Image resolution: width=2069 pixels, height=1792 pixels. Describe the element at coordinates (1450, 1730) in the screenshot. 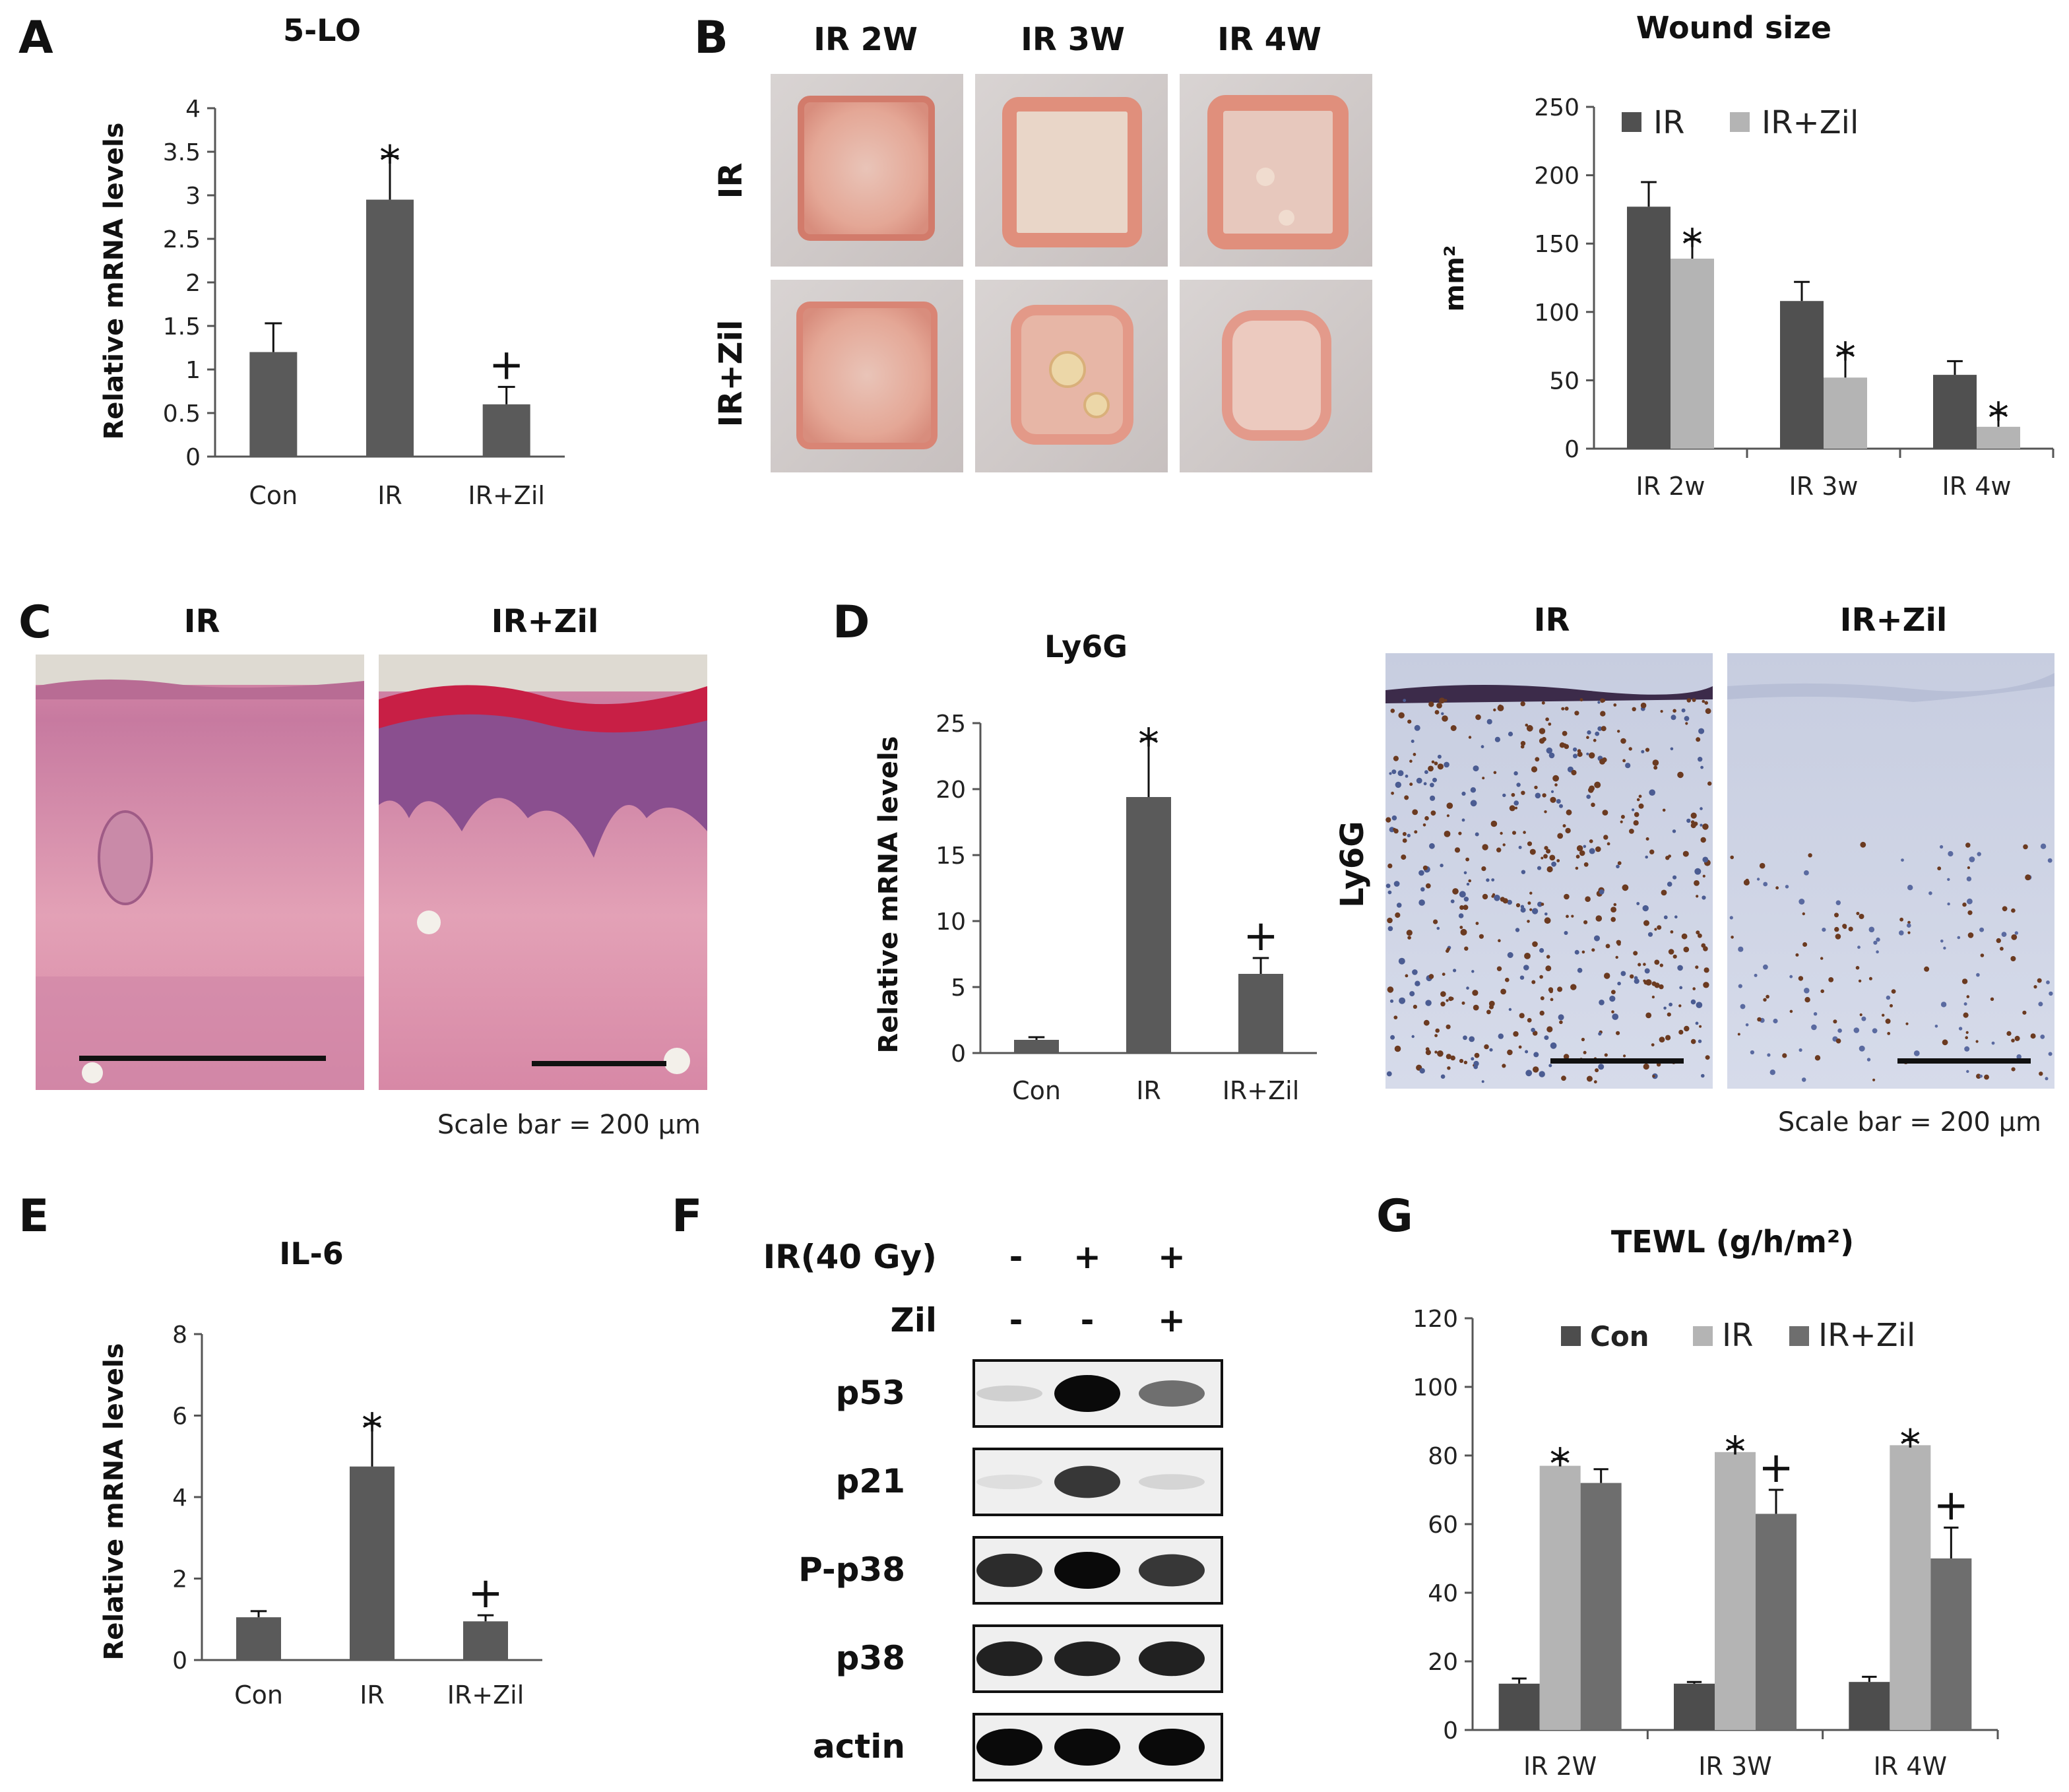

I see `y-tick-label: 0` at that location.